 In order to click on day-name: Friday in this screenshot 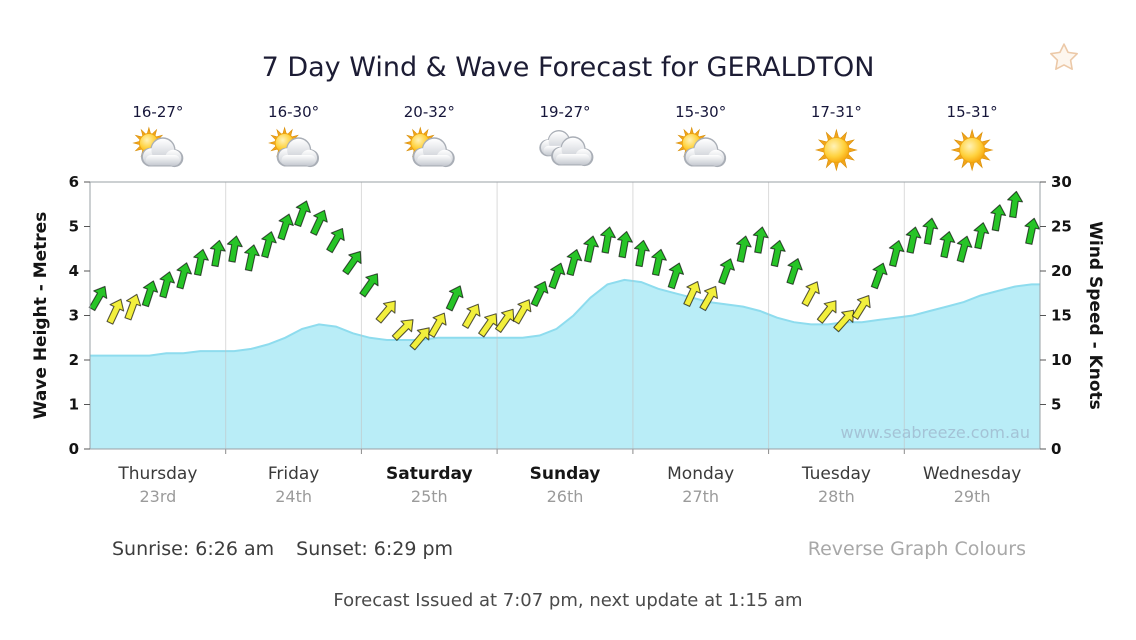, I will do `click(294, 474)`.